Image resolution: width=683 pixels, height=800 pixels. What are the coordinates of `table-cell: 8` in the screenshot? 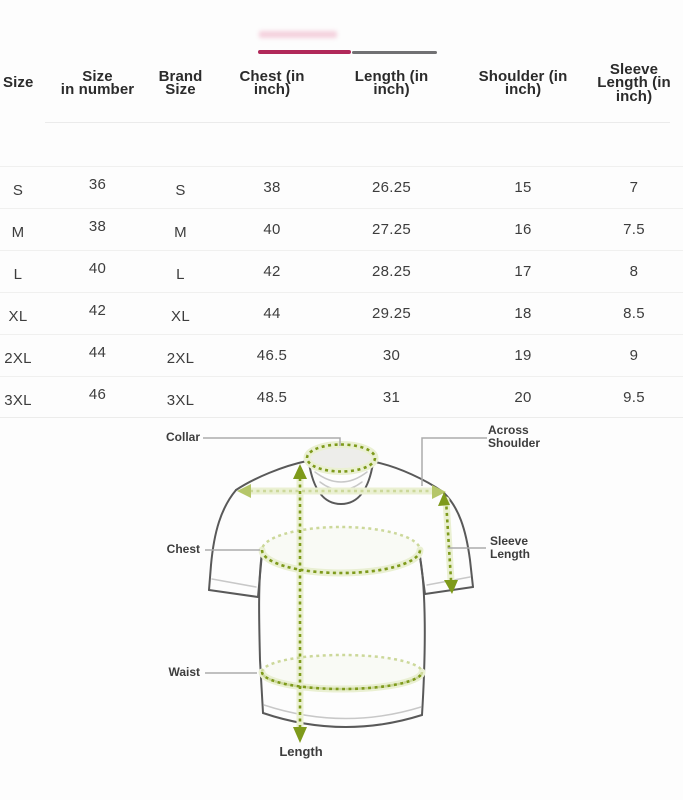 It's located at (634, 271).